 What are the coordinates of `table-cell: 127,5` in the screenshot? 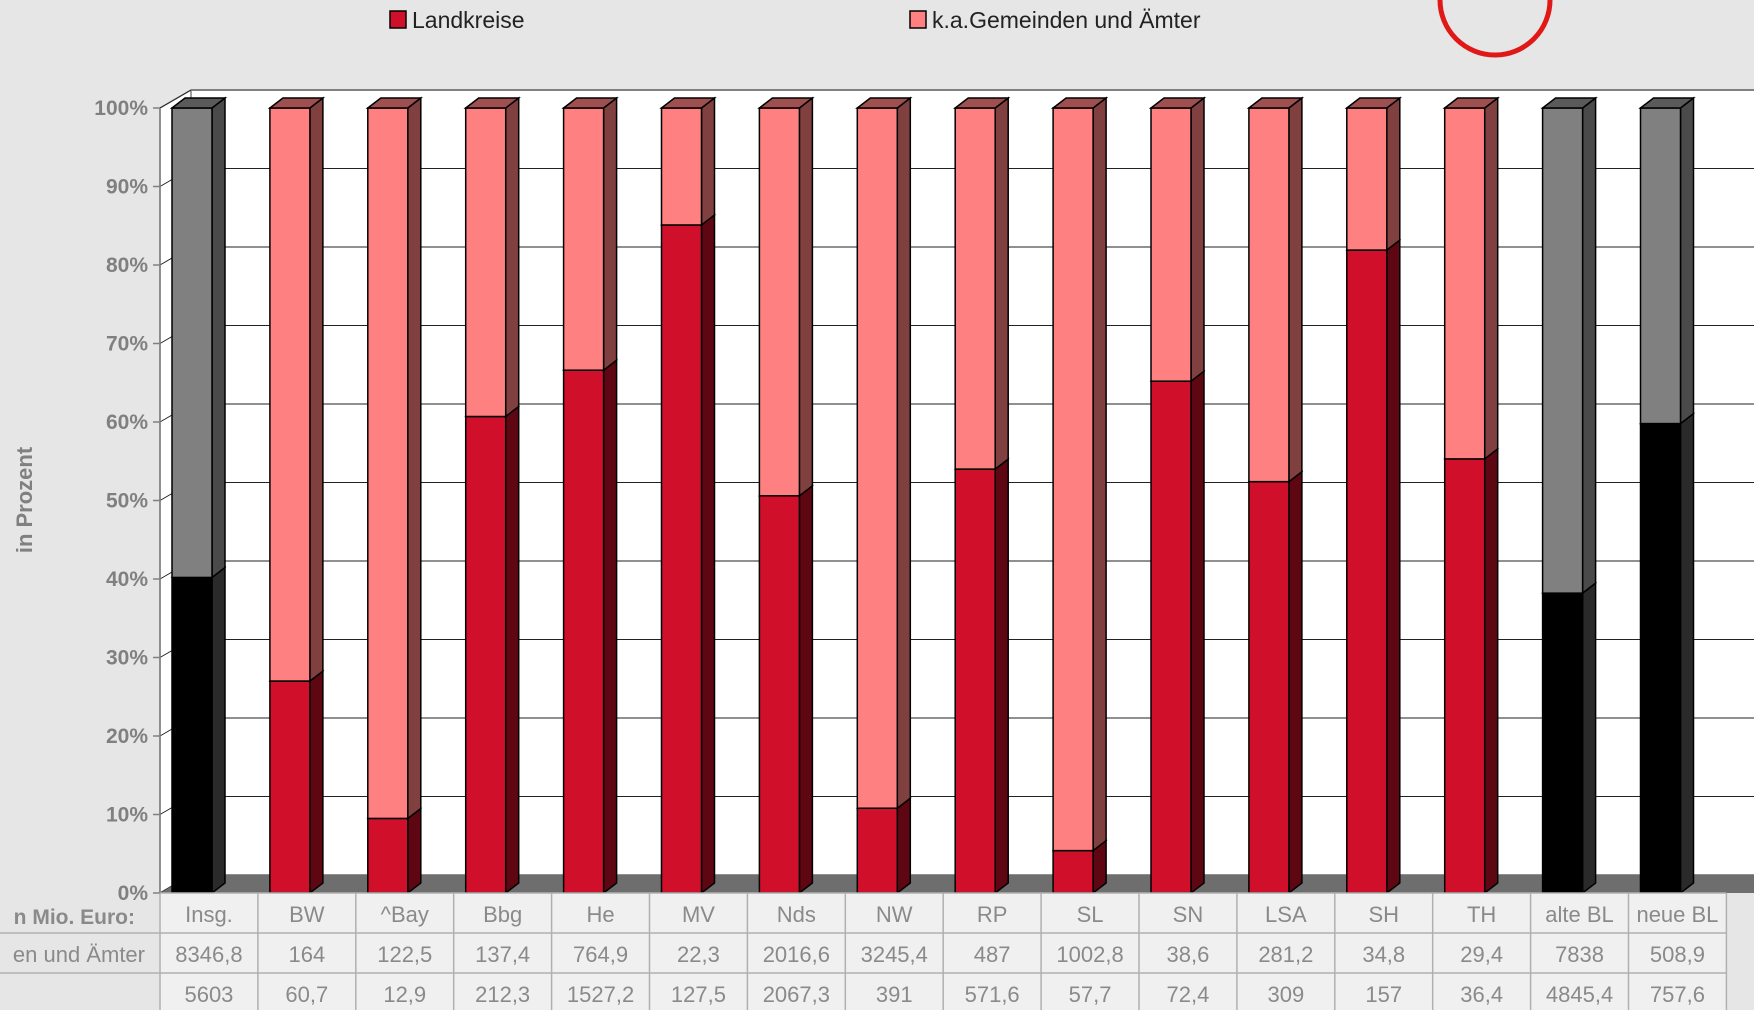 It's located at (698, 994).